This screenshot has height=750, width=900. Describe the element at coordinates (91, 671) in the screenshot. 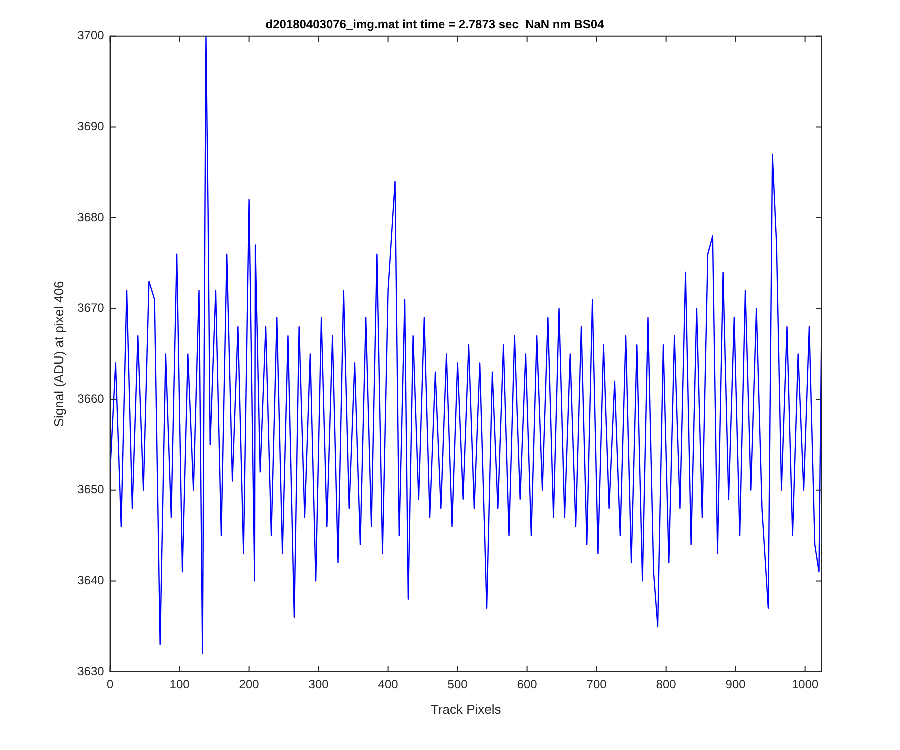

I see `y-tick-label: 3630` at that location.